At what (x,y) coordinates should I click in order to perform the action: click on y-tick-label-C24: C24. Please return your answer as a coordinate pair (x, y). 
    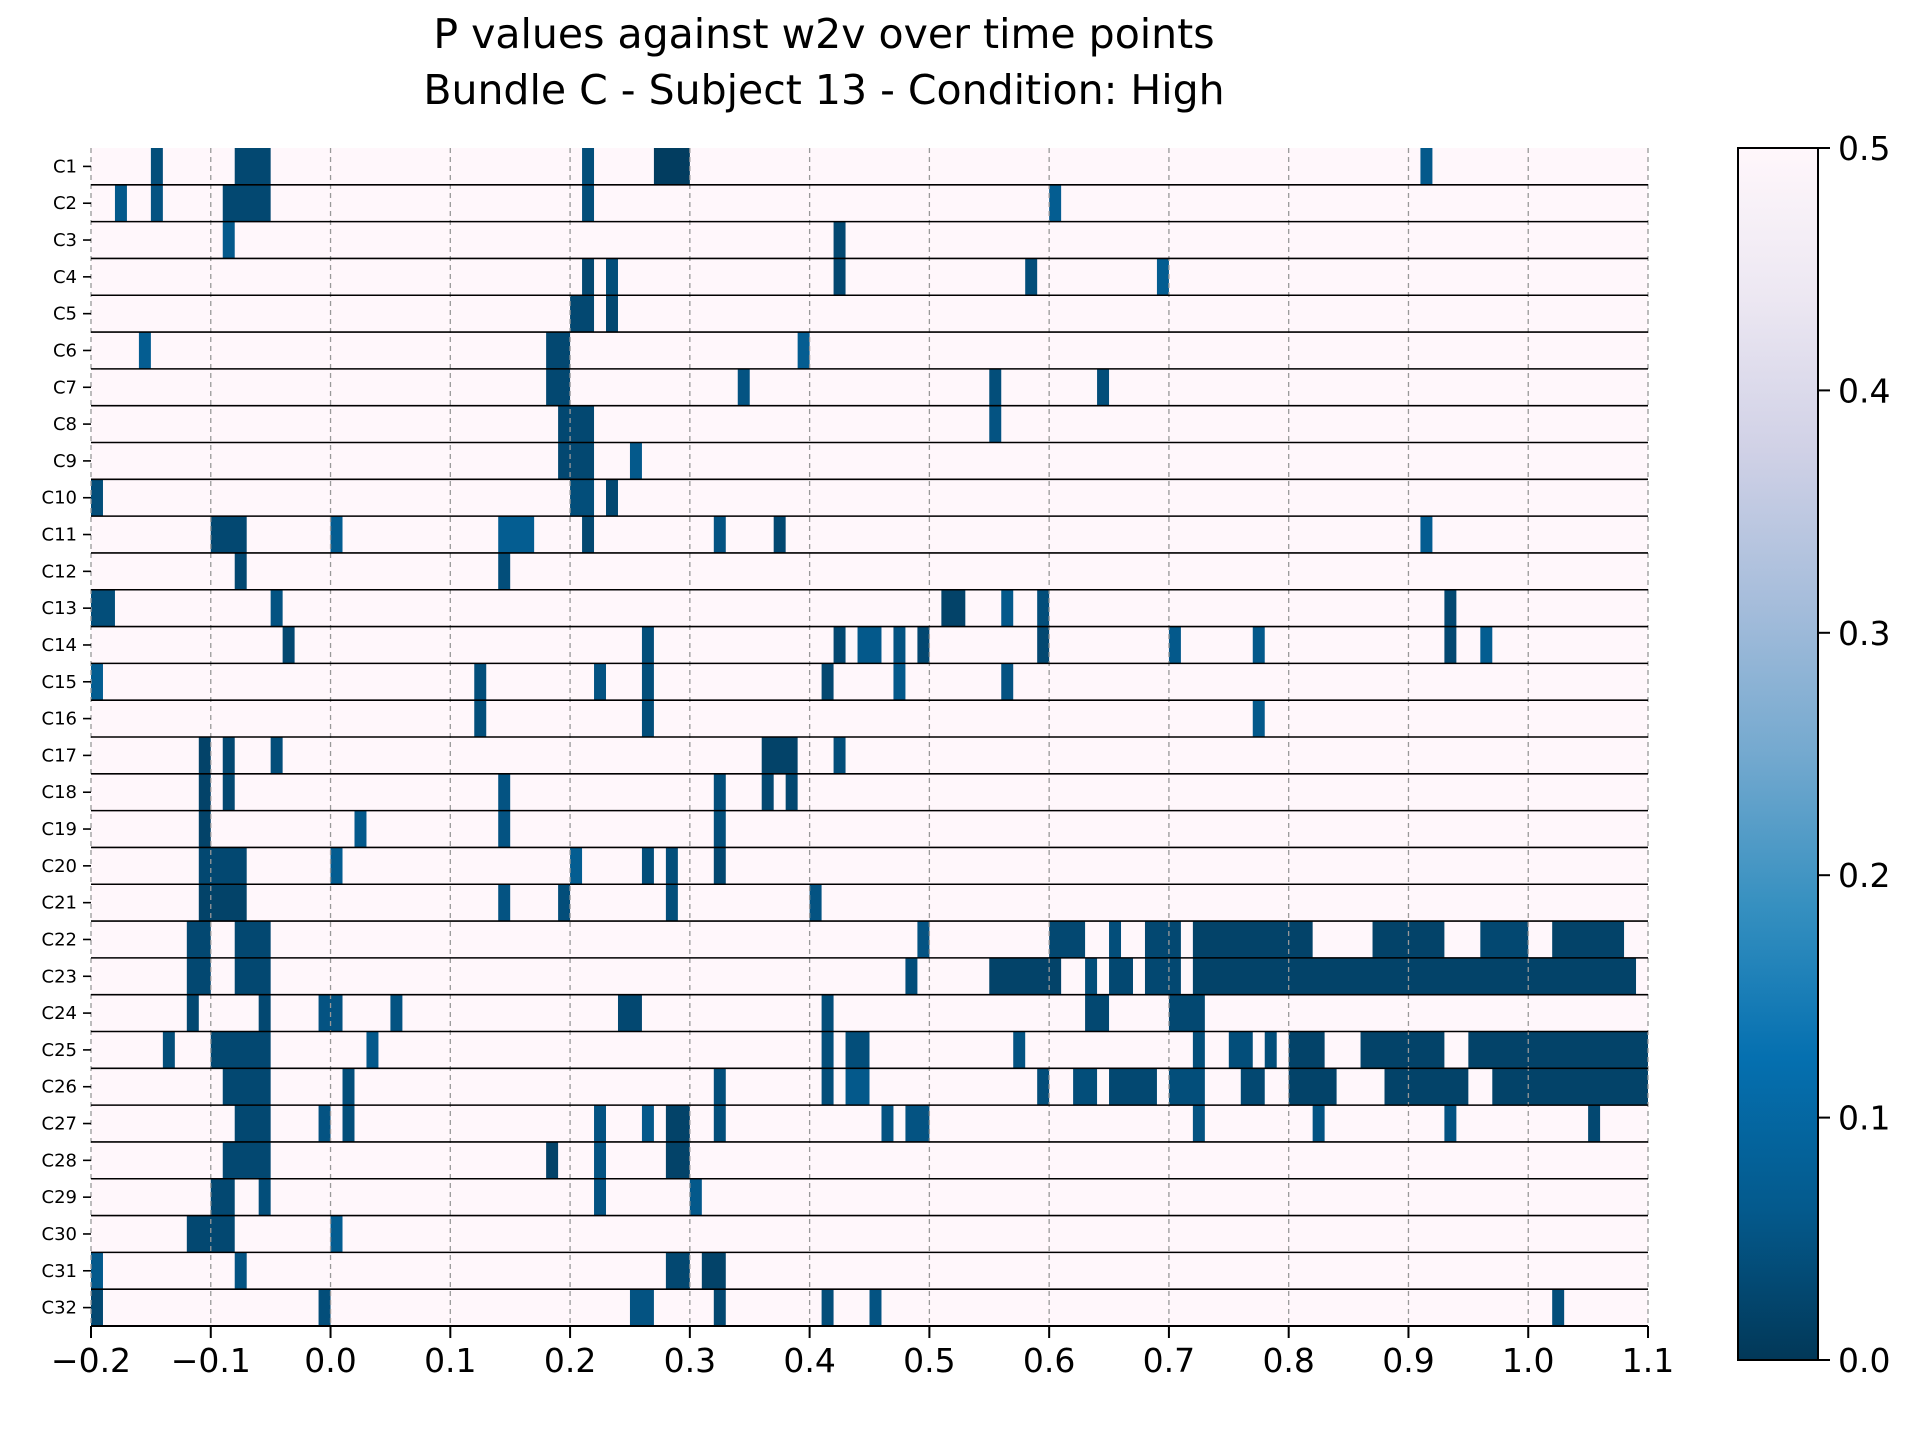
    Looking at the image, I should click on (59, 1013).